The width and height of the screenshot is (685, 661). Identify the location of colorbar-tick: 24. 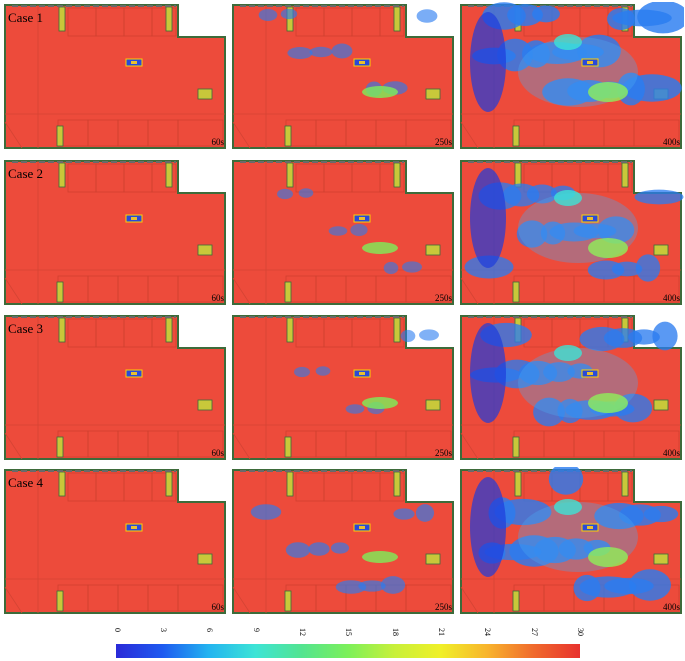
(487, 632).